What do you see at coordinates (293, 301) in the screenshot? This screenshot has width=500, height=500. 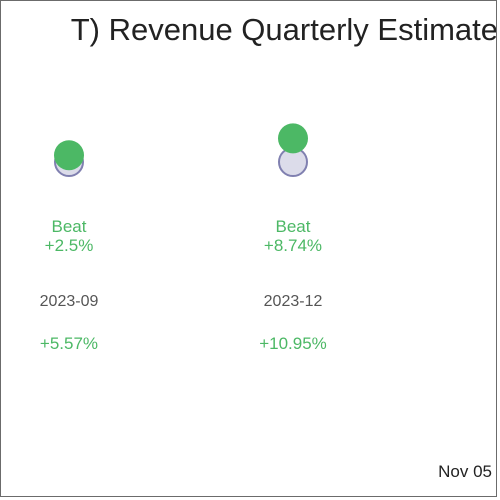 I see `period-label: 2023-12` at bounding box center [293, 301].